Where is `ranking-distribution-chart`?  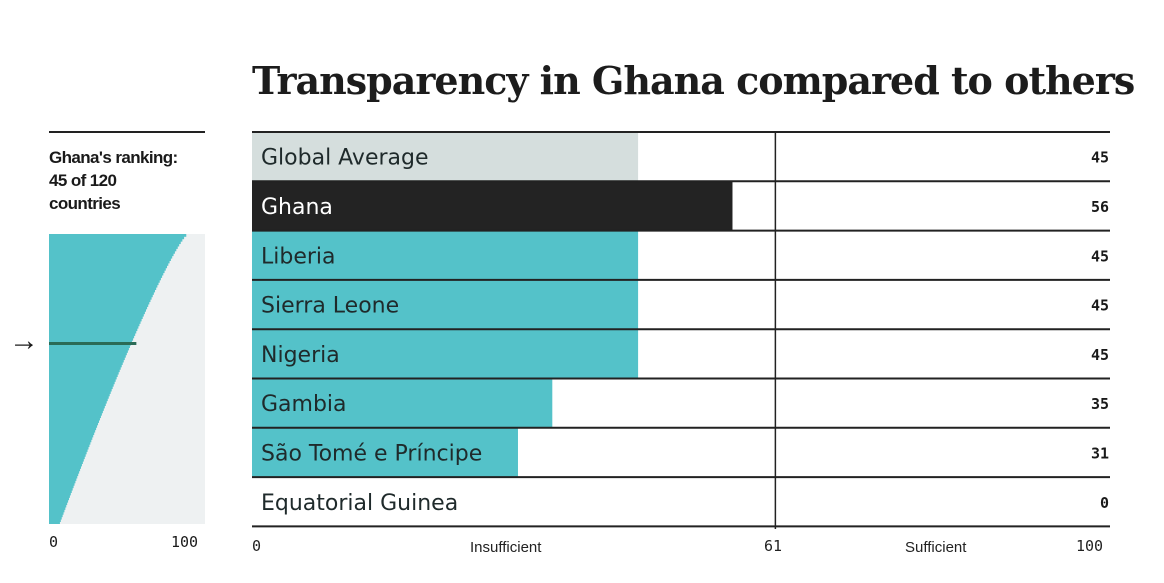 ranking-distribution-chart is located at coordinates (127, 379).